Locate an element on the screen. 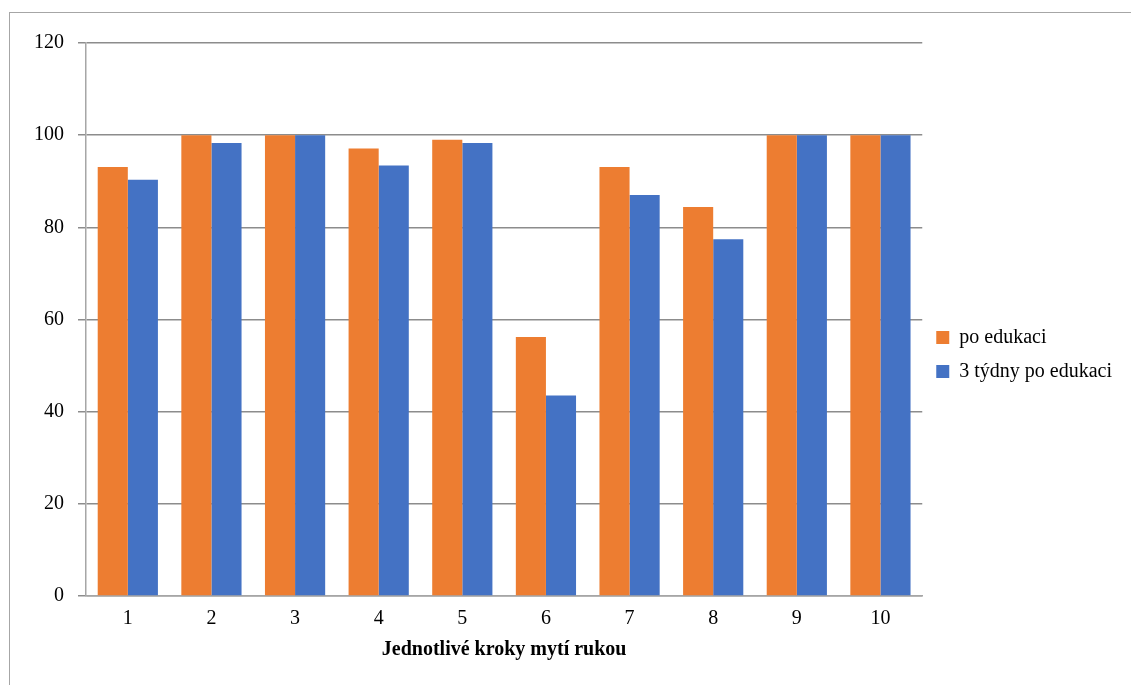 The image size is (1131, 685). x-axis-title: Jednotlivé kroky mytí rukou is located at coordinates (504, 649).